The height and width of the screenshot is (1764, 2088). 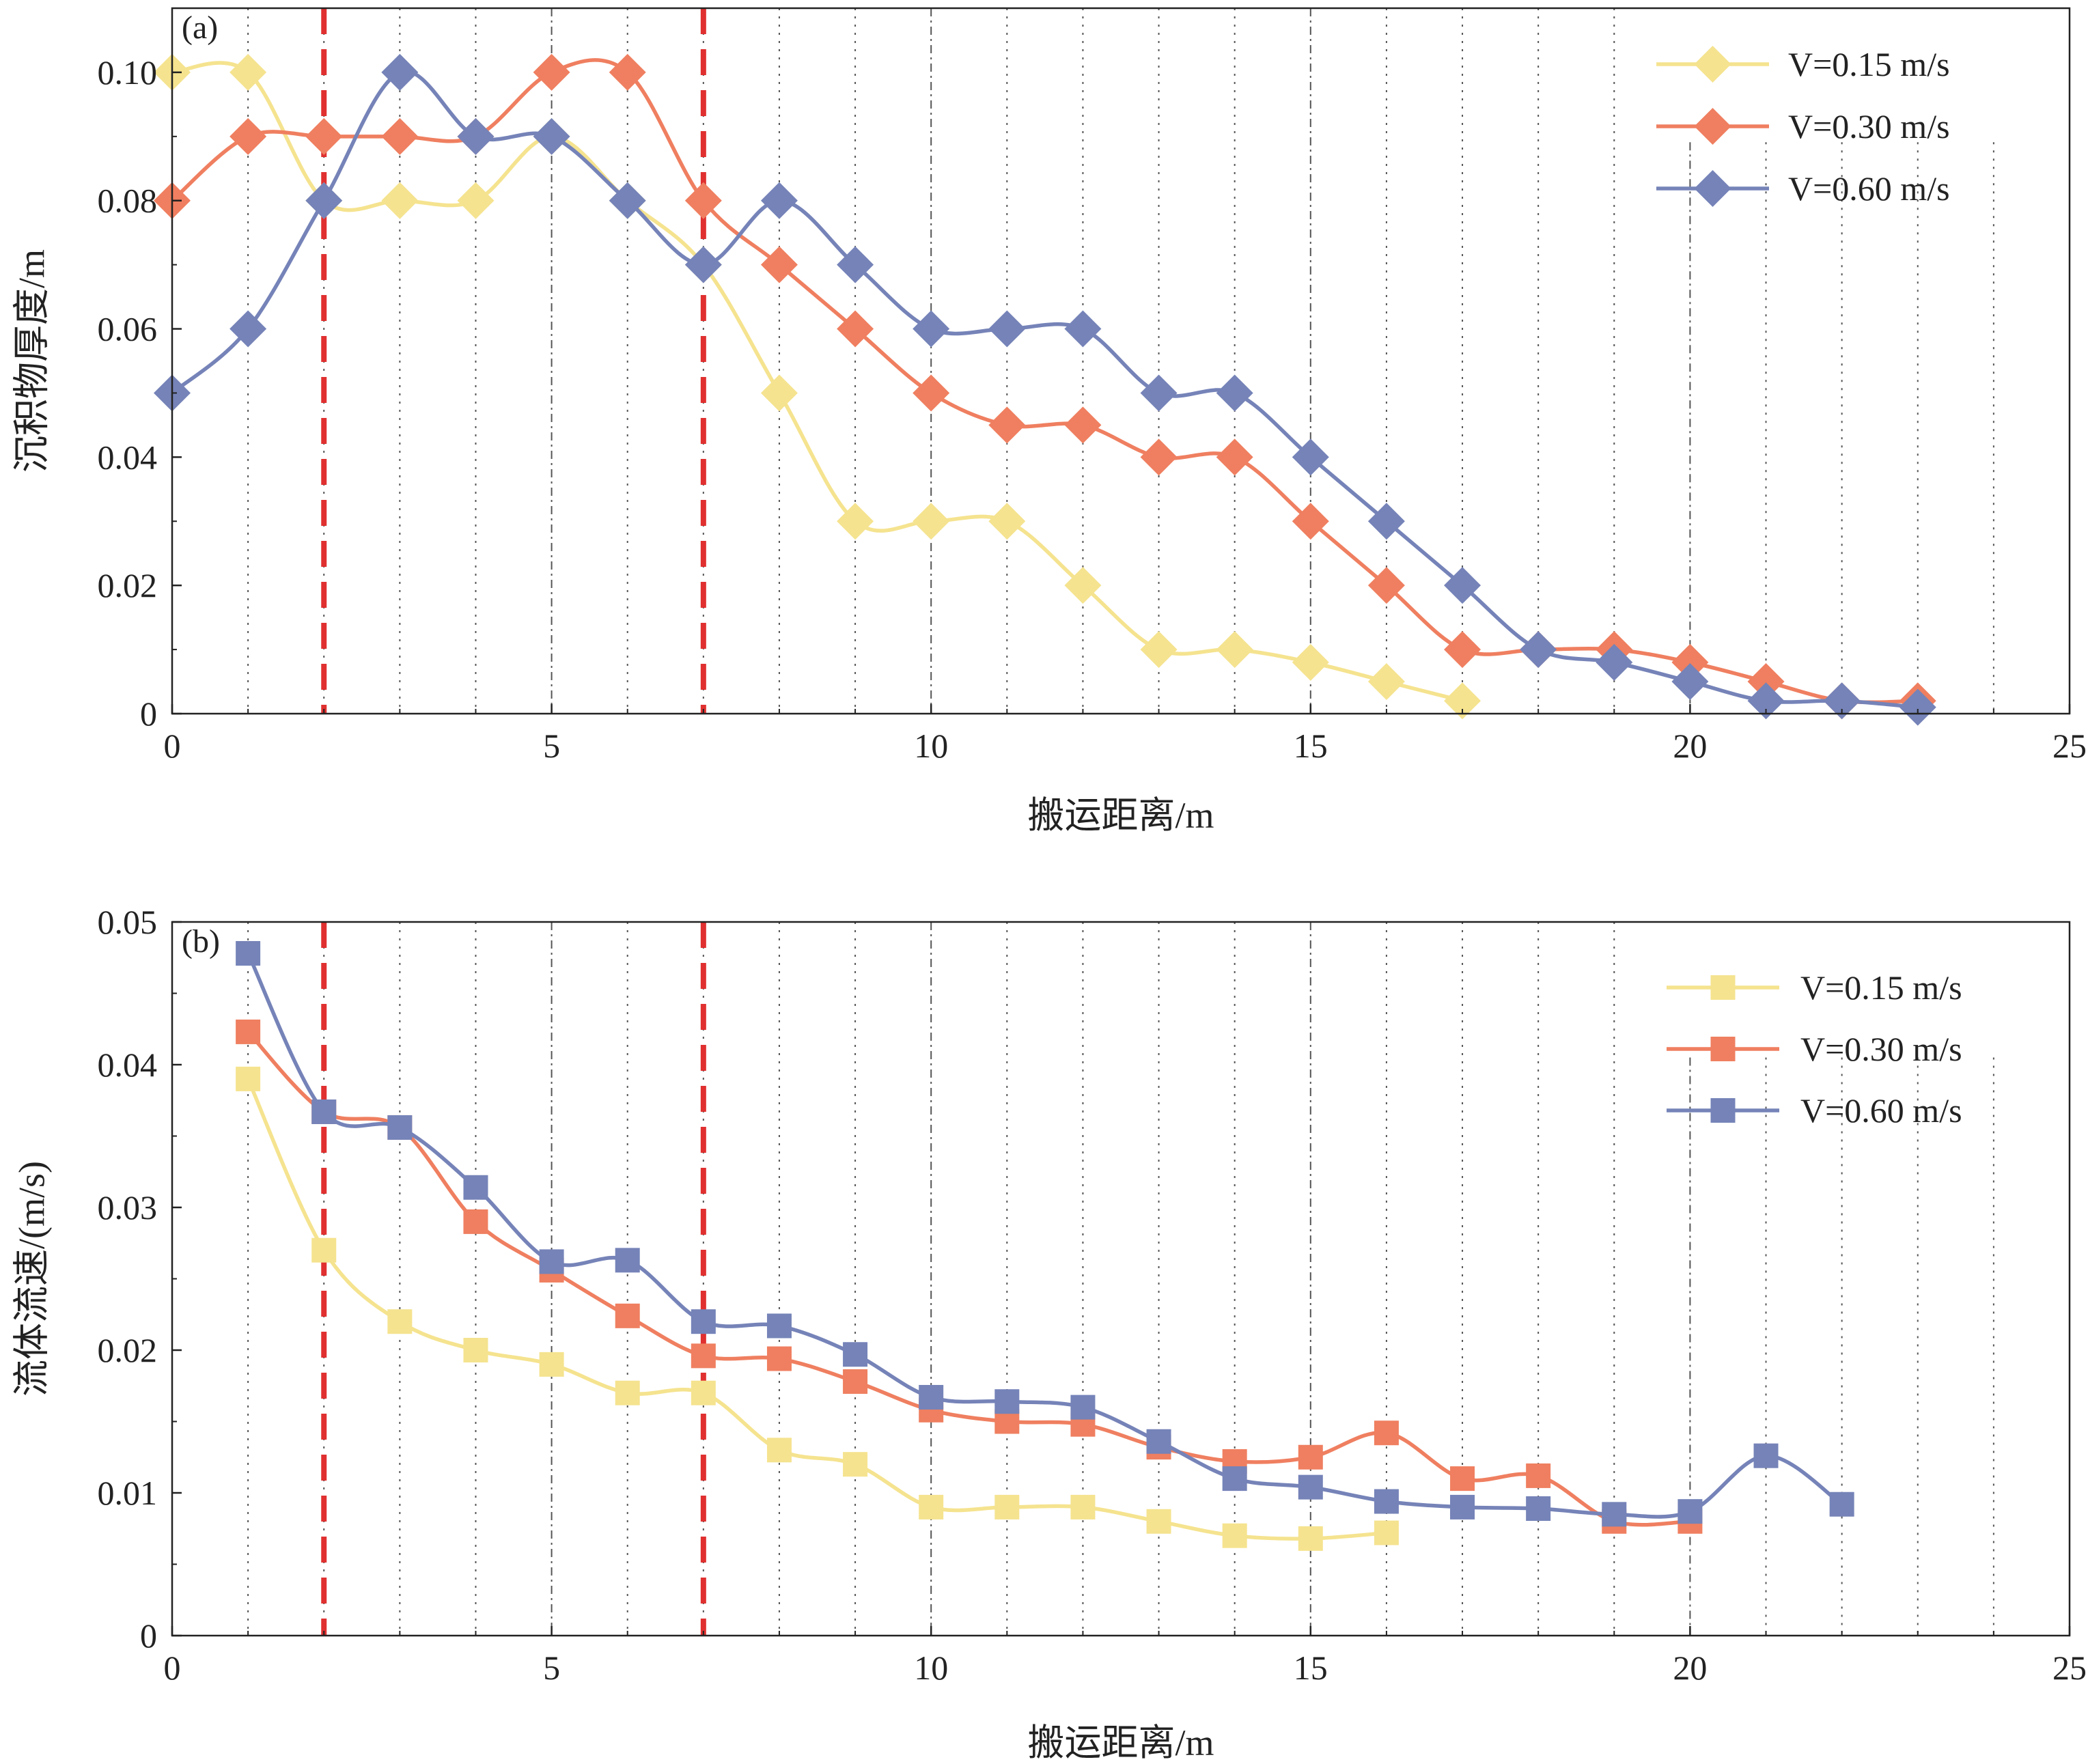 What do you see at coordinates (2070, 746) in the screenshot?
I see `x-tick-label: 25` at bounding box center [2070, 746].